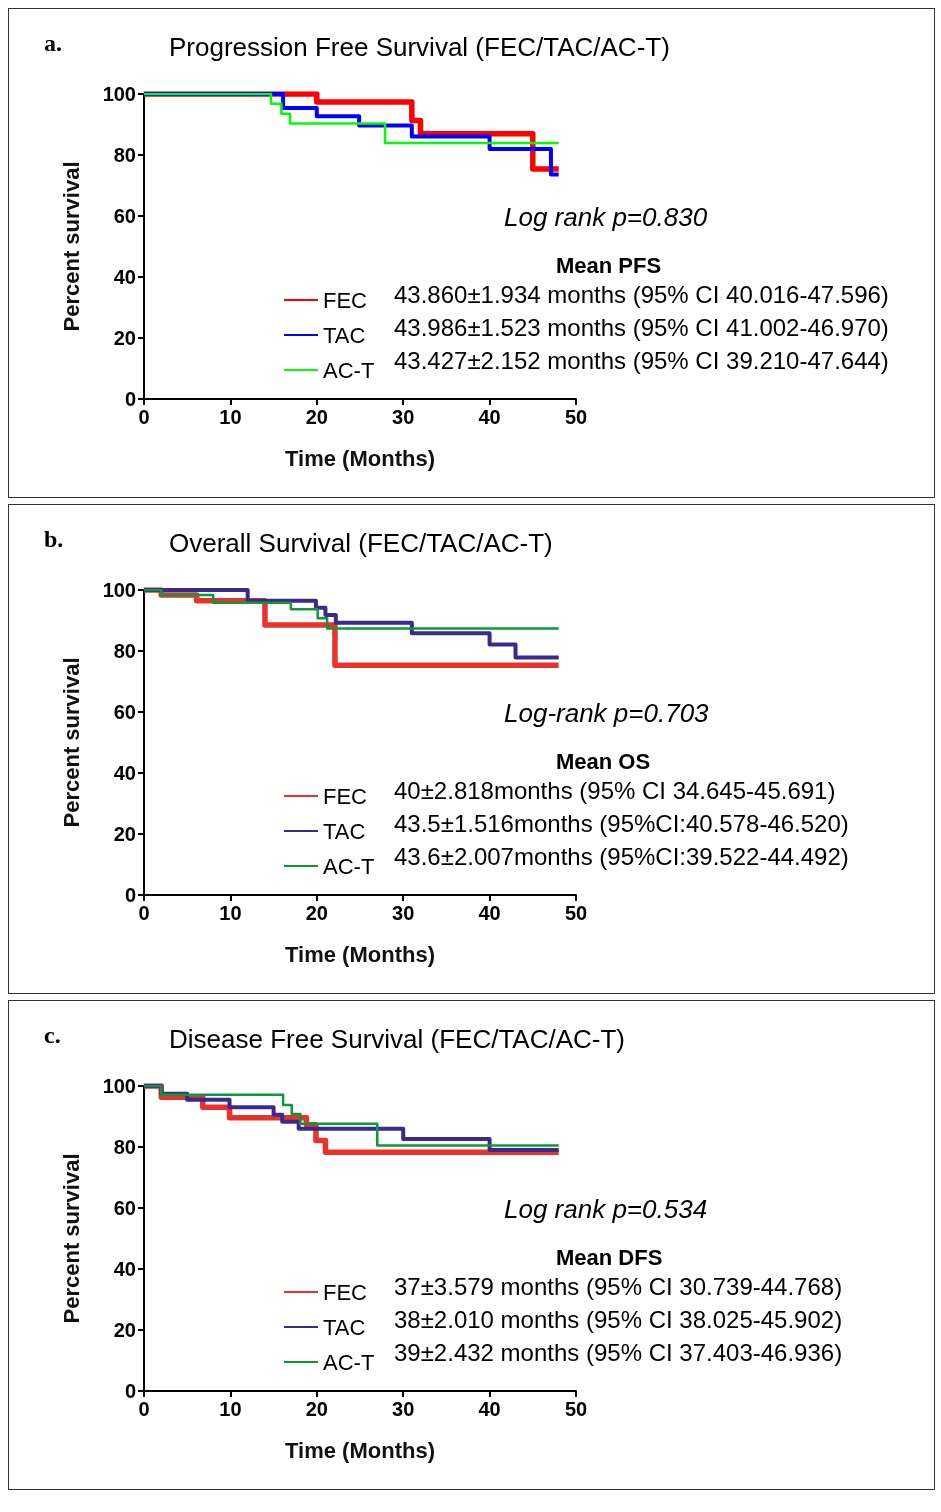 This screenshot has height=1512, width=941. What do you see at coordinates (641, 360) in the screenshot?
I see `annotation: 43.427±2.152 months (95% CI 39.210-47.644)` at bounding box center [641, 360].